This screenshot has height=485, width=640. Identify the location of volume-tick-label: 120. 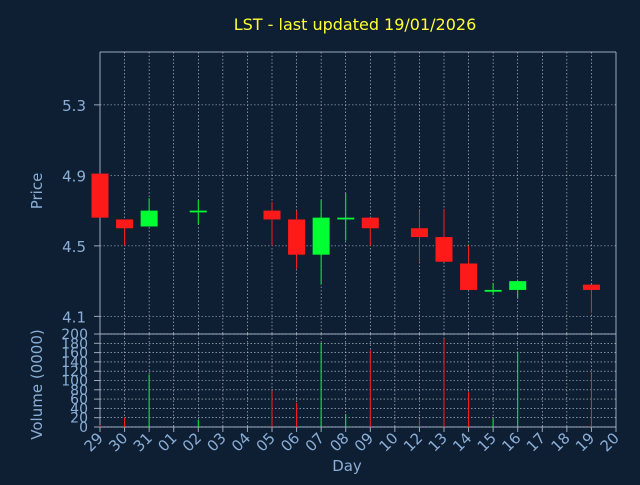
(74, 372).